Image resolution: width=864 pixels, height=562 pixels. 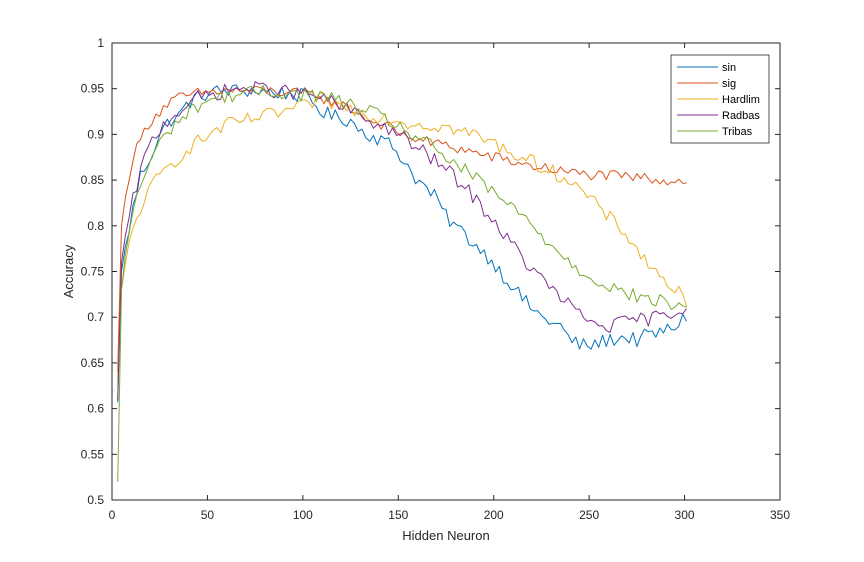 What do you see at coordinates (68, 271) in the screenshot?
I see `y-axis-title: Accuracy` at bounding box center [68, 271].